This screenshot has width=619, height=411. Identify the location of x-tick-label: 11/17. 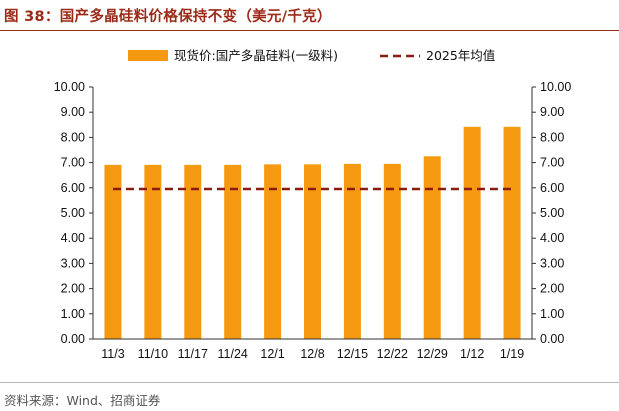
(193, 354).